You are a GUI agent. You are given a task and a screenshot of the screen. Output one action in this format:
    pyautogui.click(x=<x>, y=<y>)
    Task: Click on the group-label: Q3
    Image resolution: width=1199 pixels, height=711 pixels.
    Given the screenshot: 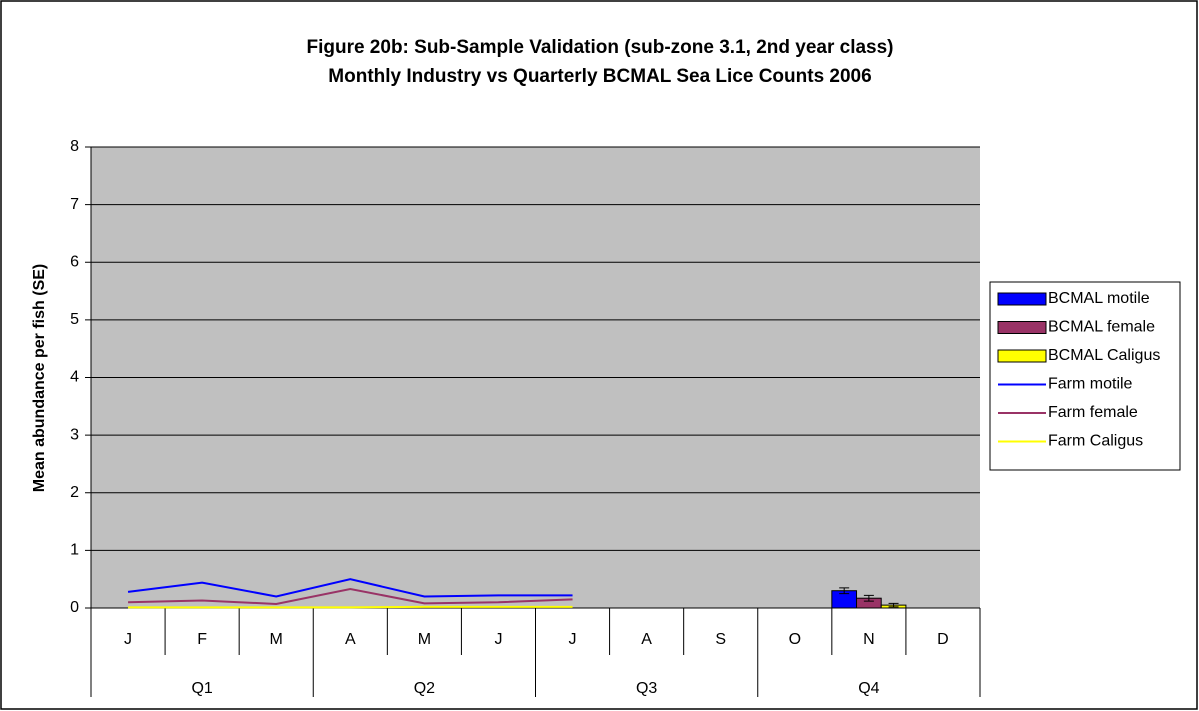 What is the action you would take?
    pyautogui.click(x=646, y=688)
    